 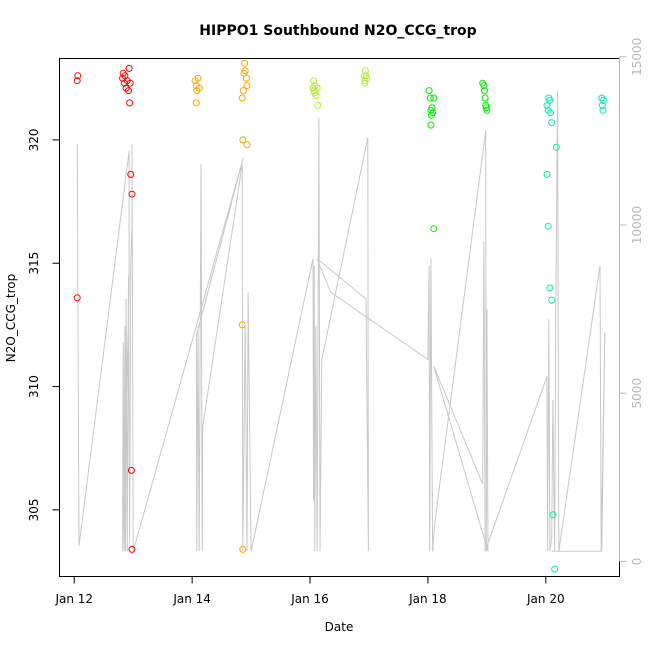 I want to click on y-left-tick-label: 310, so click(x=34, y=386).